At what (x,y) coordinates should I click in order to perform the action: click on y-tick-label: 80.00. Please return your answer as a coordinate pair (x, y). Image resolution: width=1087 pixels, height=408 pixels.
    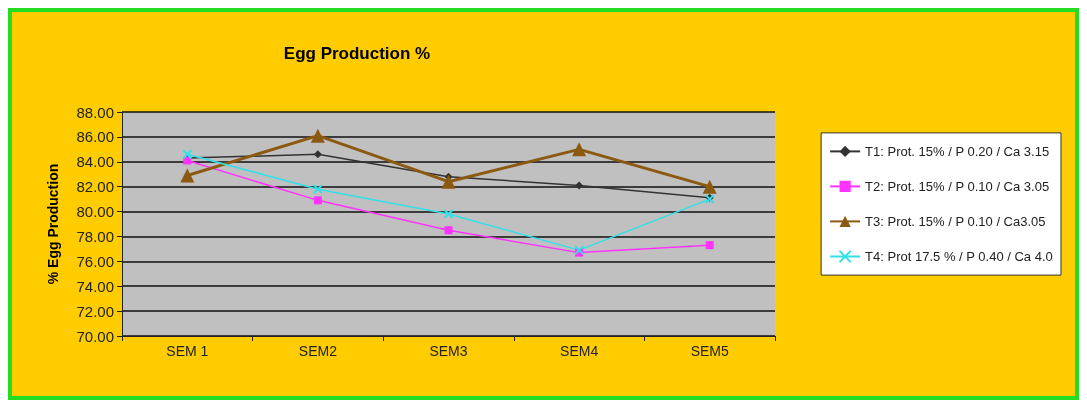
    Looking at the image, I should click on (95, 212).